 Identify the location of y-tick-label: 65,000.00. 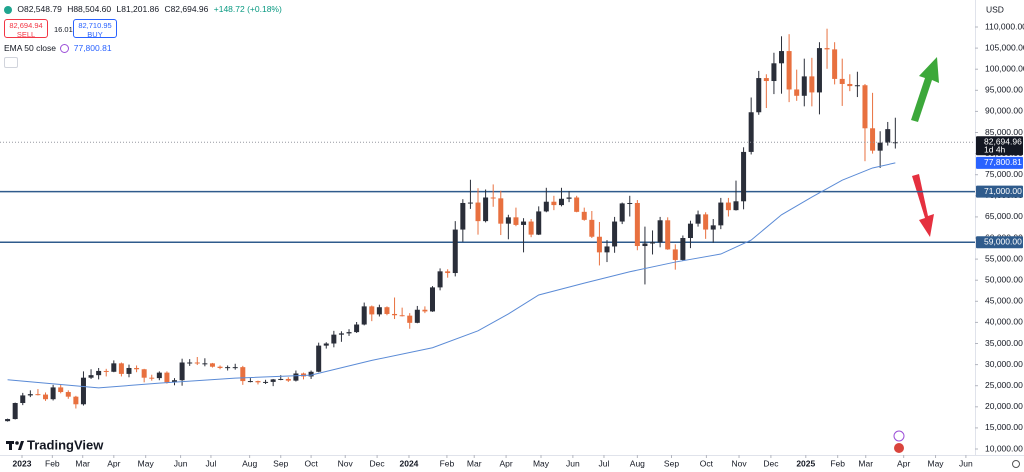
(1004, 216).